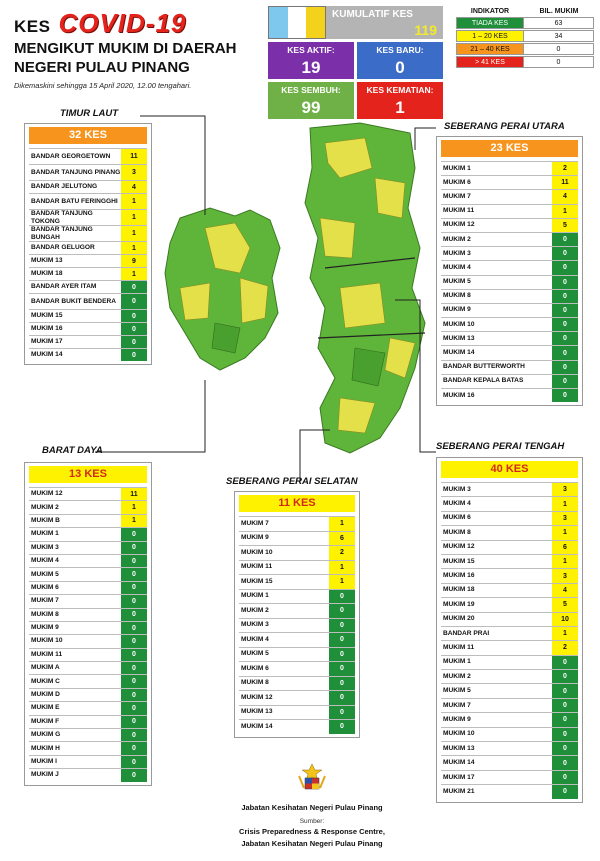  Describe the element at coordinates (88, 315) in the screenshot. I see `table-row: MUKIM 15 0` at that location.